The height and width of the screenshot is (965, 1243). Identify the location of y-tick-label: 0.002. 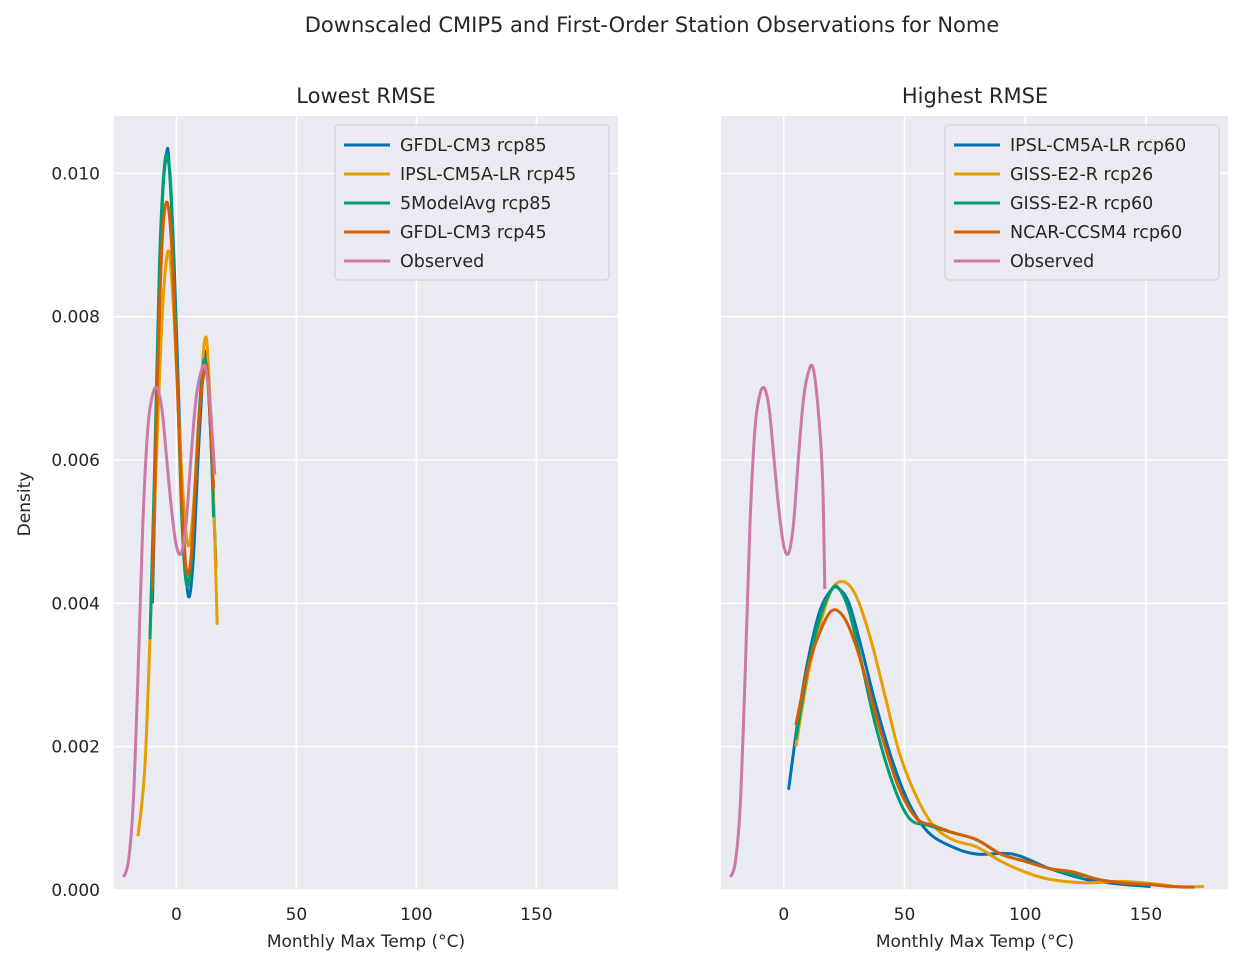
(75, 748).